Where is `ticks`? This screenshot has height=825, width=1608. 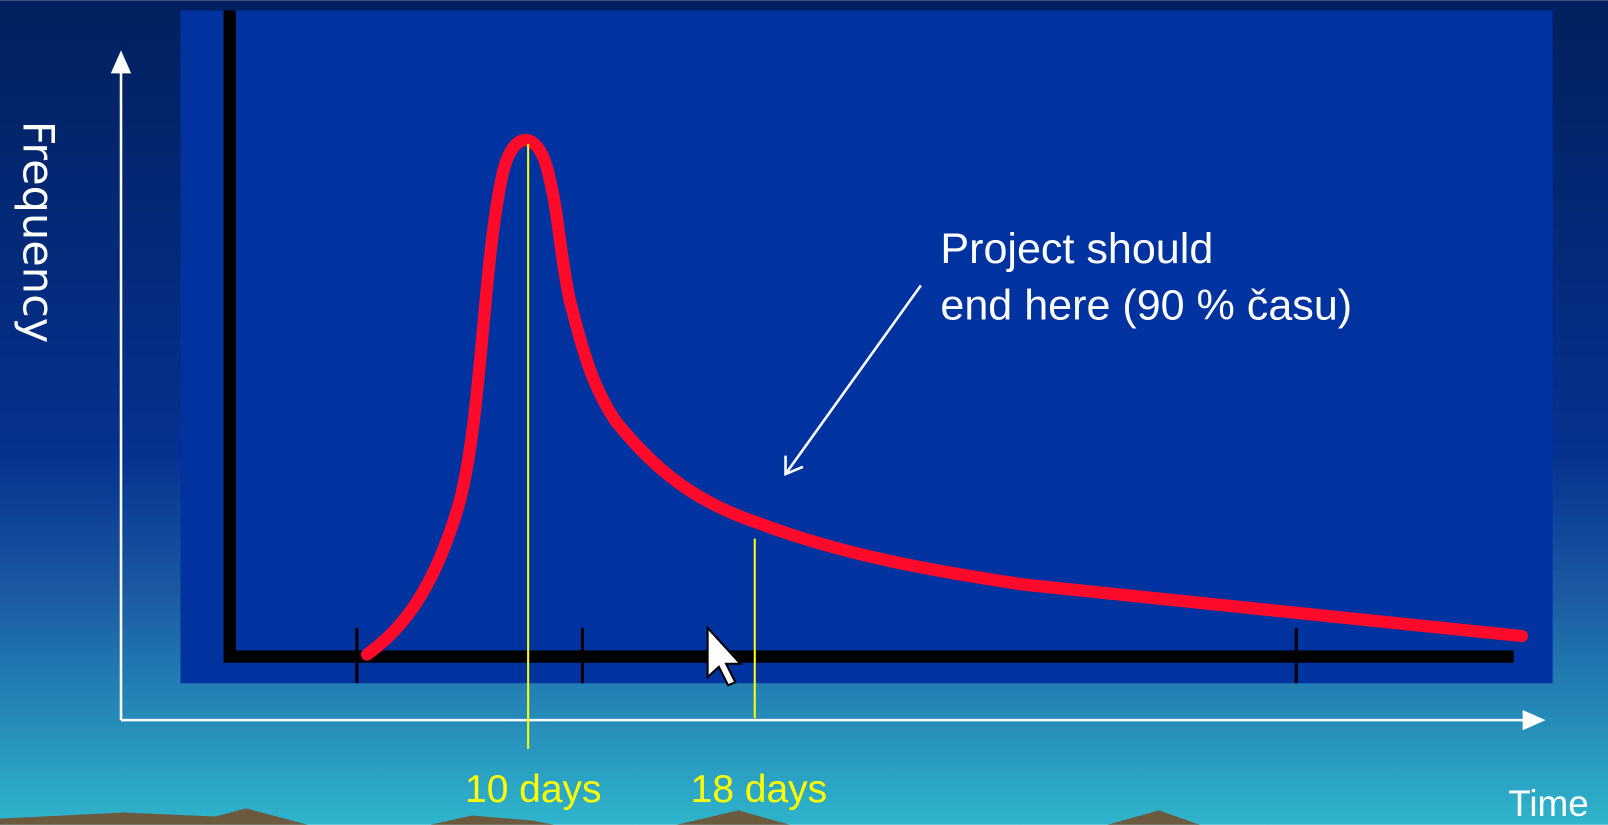 ticks is located at coordinates (826, 655).